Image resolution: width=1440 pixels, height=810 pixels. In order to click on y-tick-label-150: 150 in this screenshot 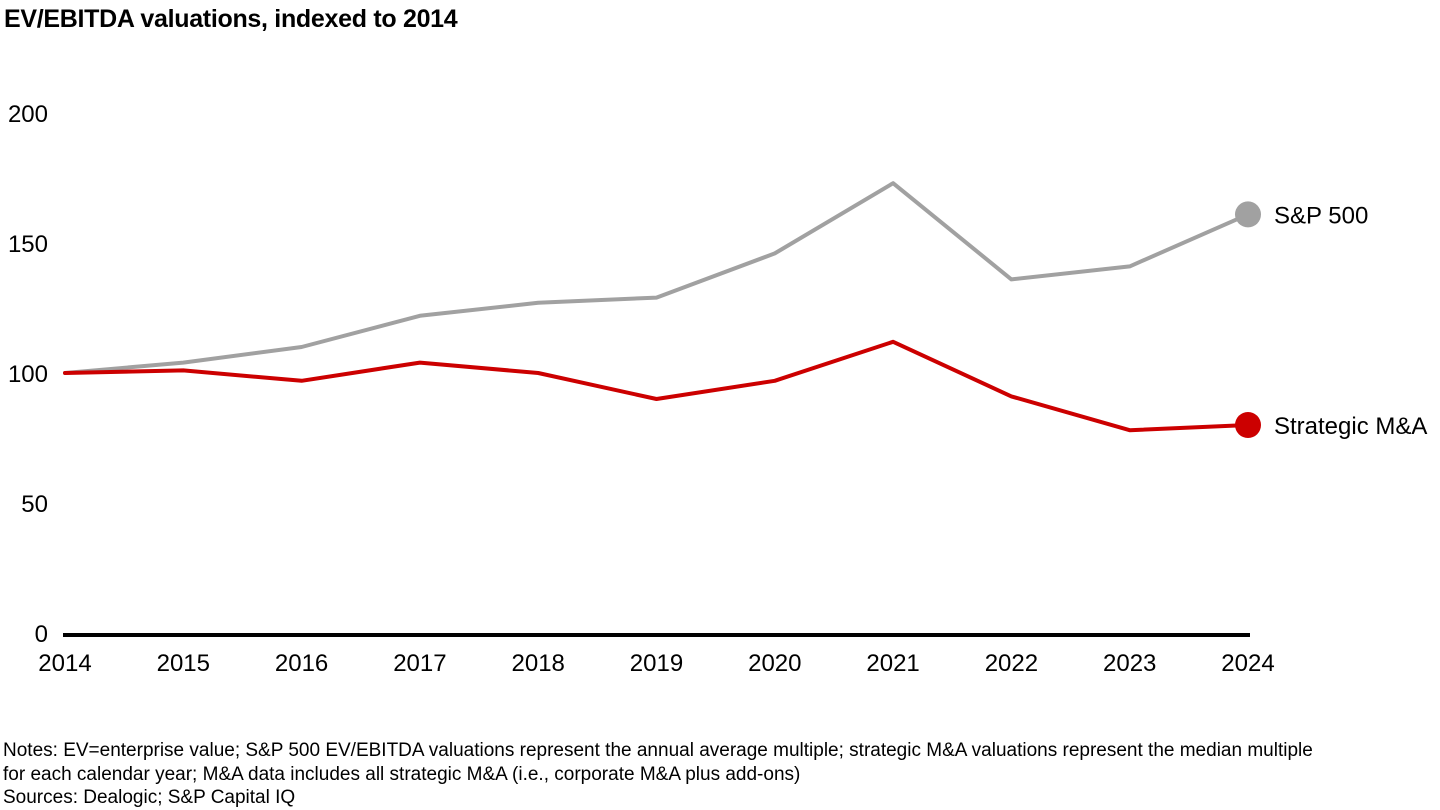, I will do `click(28, 244)`.